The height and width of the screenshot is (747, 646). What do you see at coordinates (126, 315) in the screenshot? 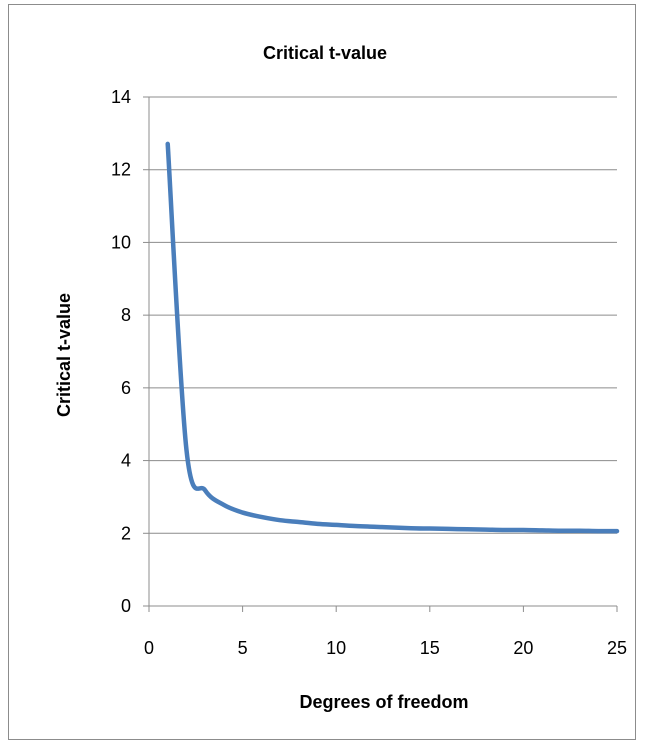
I see `y-tick-label: 8` at bounding box center [126, 315].